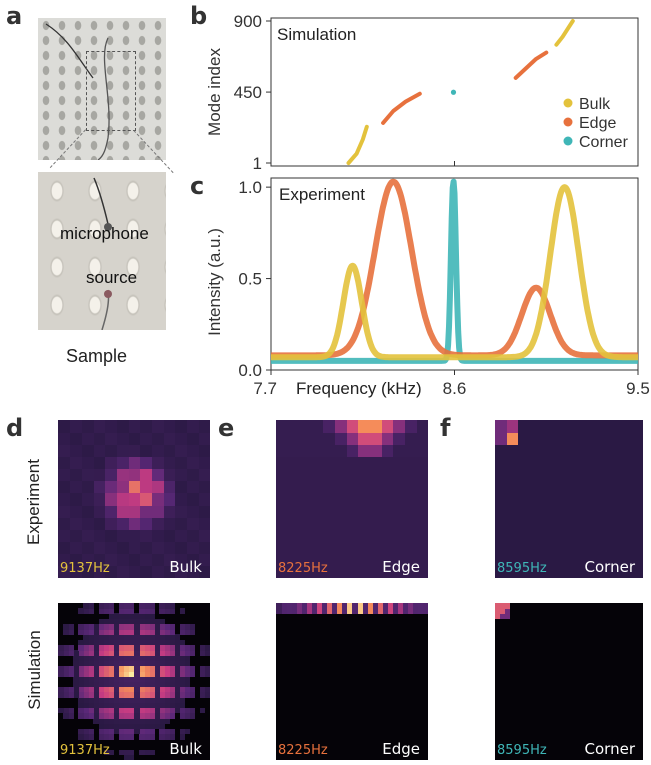  I want to click on zoom-region-box, so click(111, 91).